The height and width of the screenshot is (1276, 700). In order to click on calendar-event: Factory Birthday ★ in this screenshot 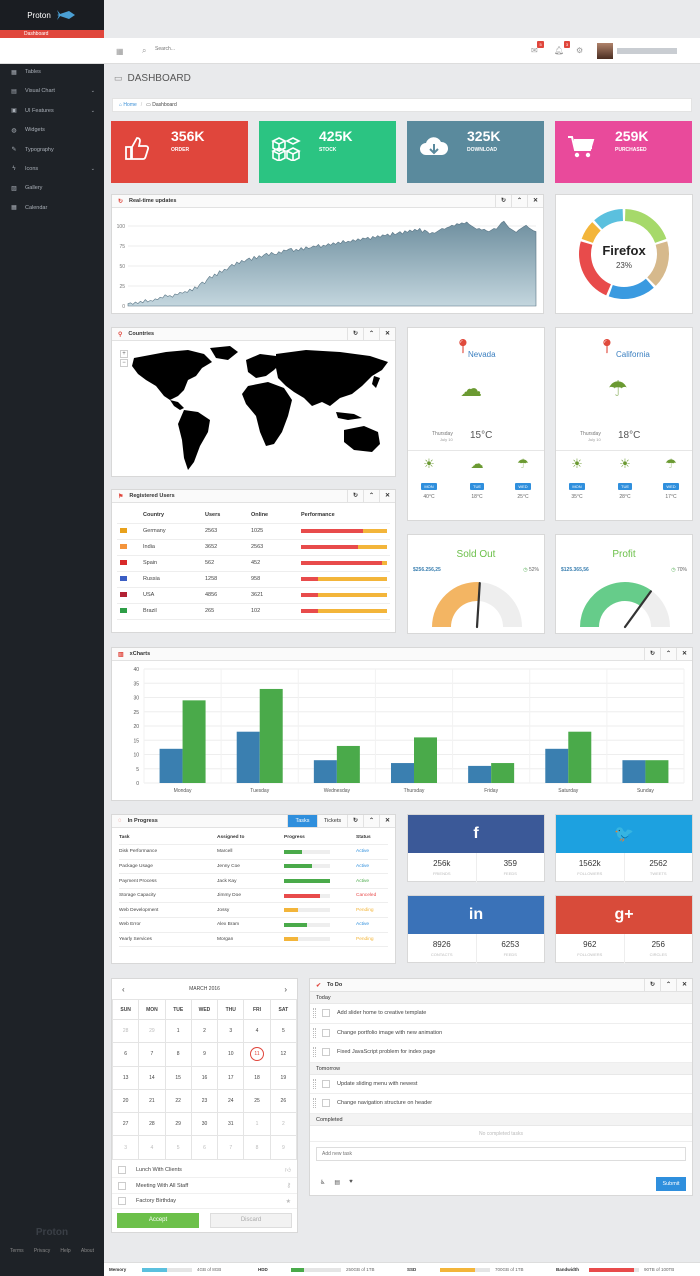, I will do `click(204, 1202)`.